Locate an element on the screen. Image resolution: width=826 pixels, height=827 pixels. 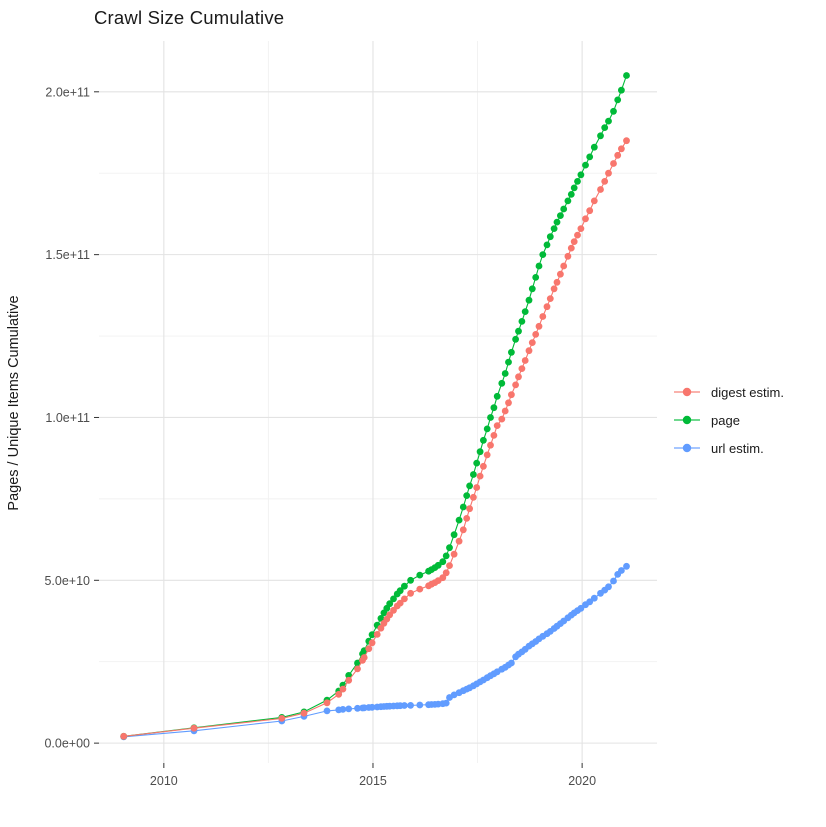
legend-label: page is located at coordinates (725, 420).